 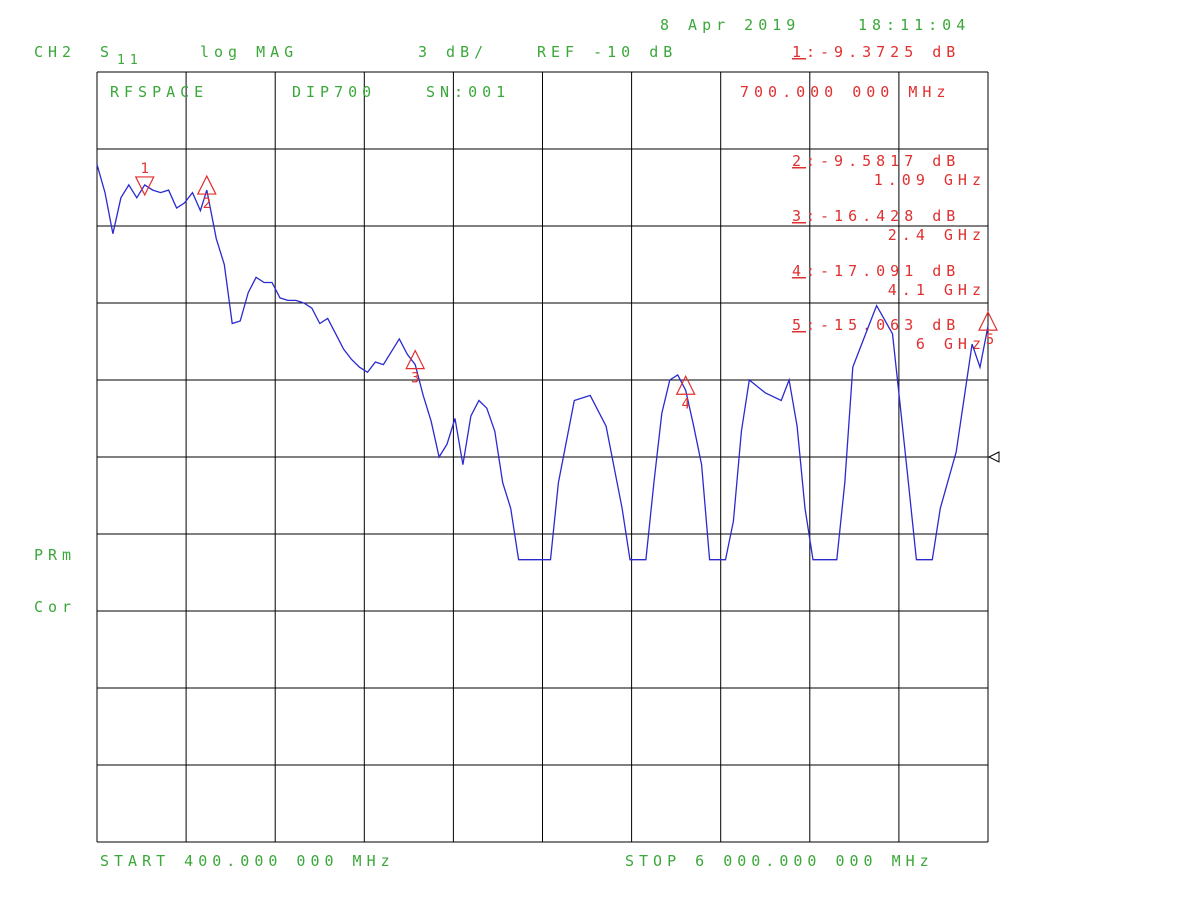 What do you see at coordinates (107, 52) in the screenshot?
I see `parameter-label: S` at bounding box center [107, 52].